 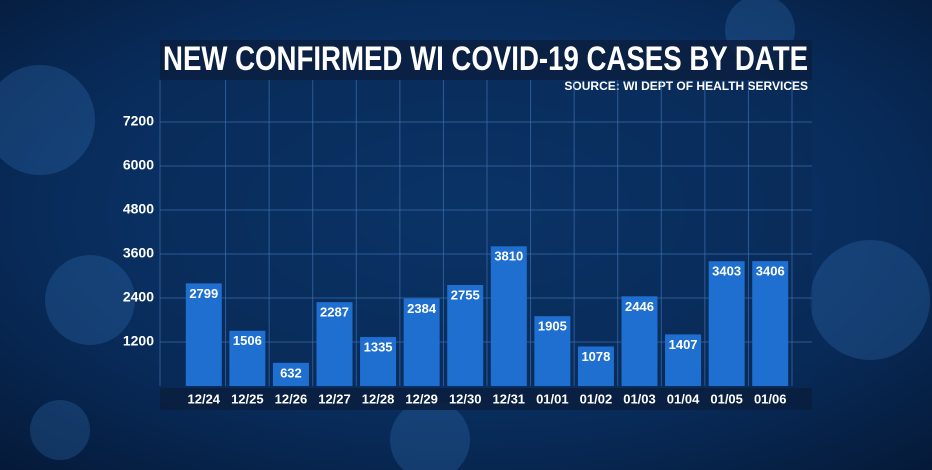 I want to click on x-tick-label: 12/26, so click(x=291, y=398).